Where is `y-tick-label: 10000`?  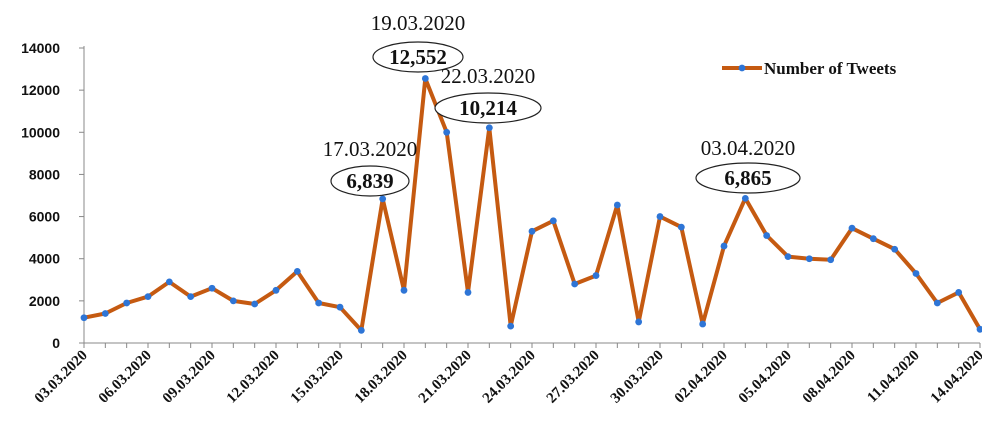
y-tick-label: 10000 is located at coordinates (40, 132).